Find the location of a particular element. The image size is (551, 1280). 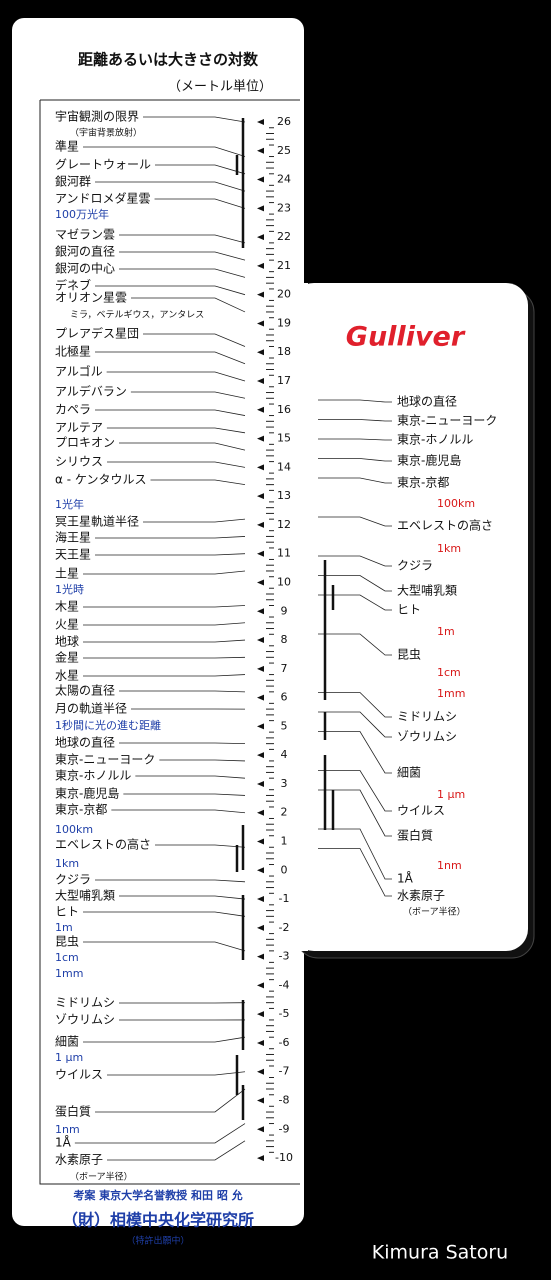

scale-number: -10 is located at coordinates (284, 1157).